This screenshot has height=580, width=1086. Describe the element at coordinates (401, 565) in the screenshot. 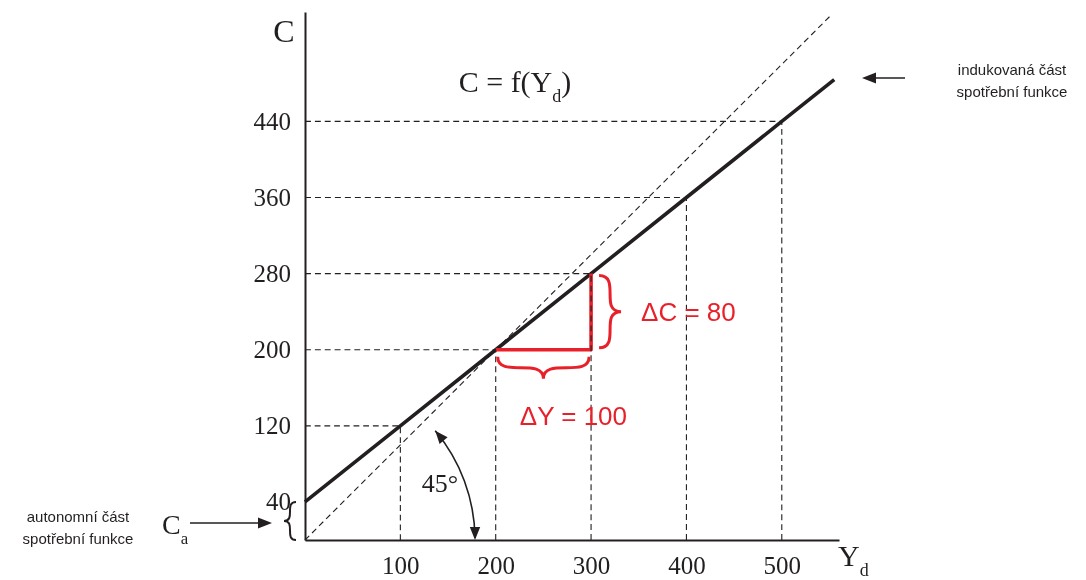

I see `x-tick-label: 100` at that location.